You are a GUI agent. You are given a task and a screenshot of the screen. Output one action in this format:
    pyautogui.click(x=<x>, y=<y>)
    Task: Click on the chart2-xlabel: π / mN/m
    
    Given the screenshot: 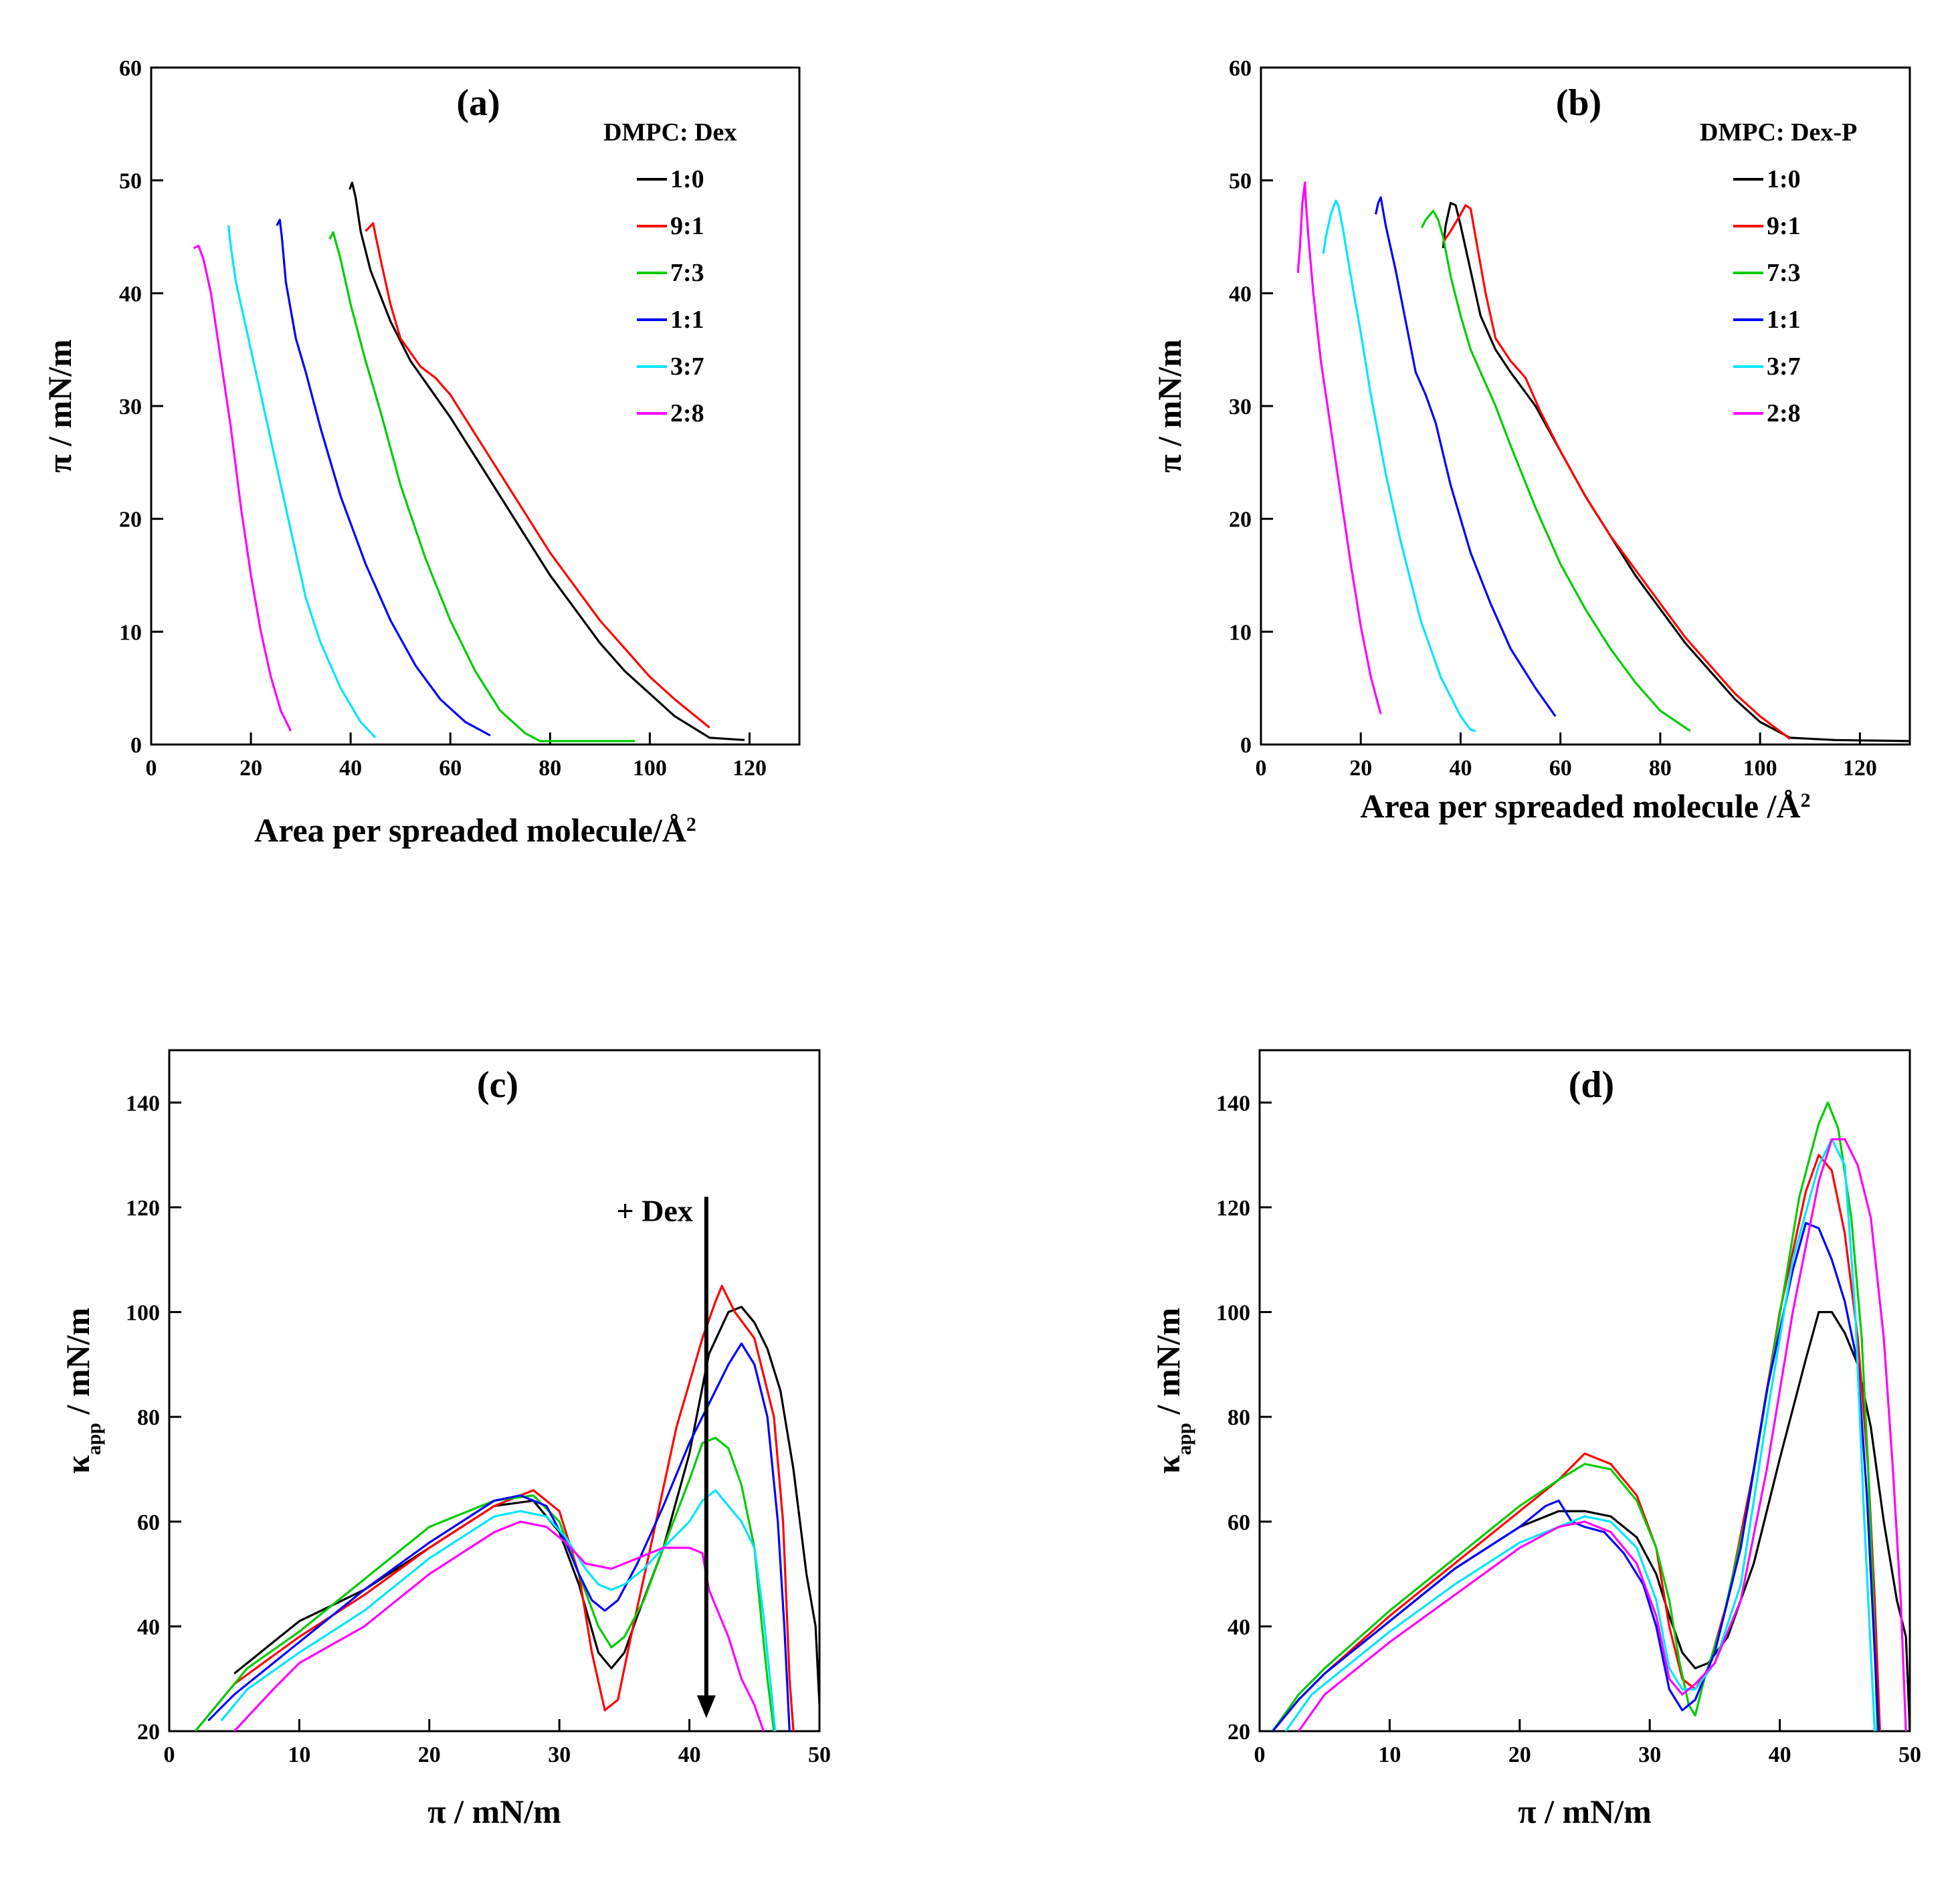 What is the action you would take?
    pyautogui.click(x=494, y=1812)
    